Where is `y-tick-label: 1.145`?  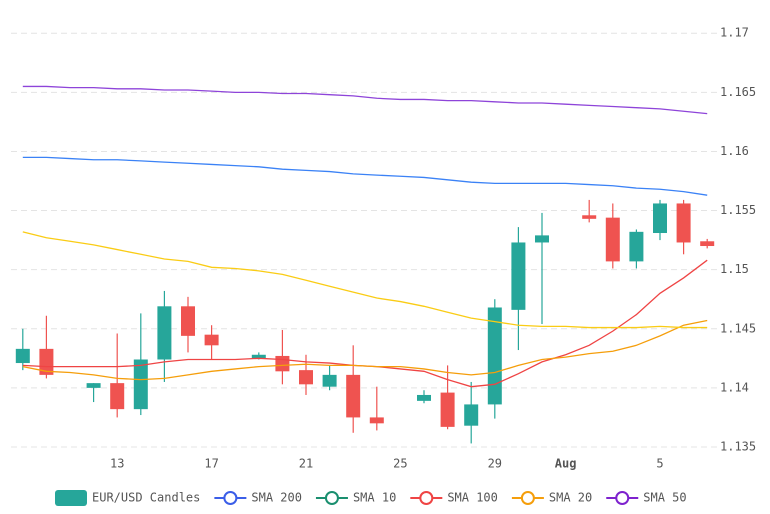
y-tick-label: 1.145 is located at coordinates (738, 328).